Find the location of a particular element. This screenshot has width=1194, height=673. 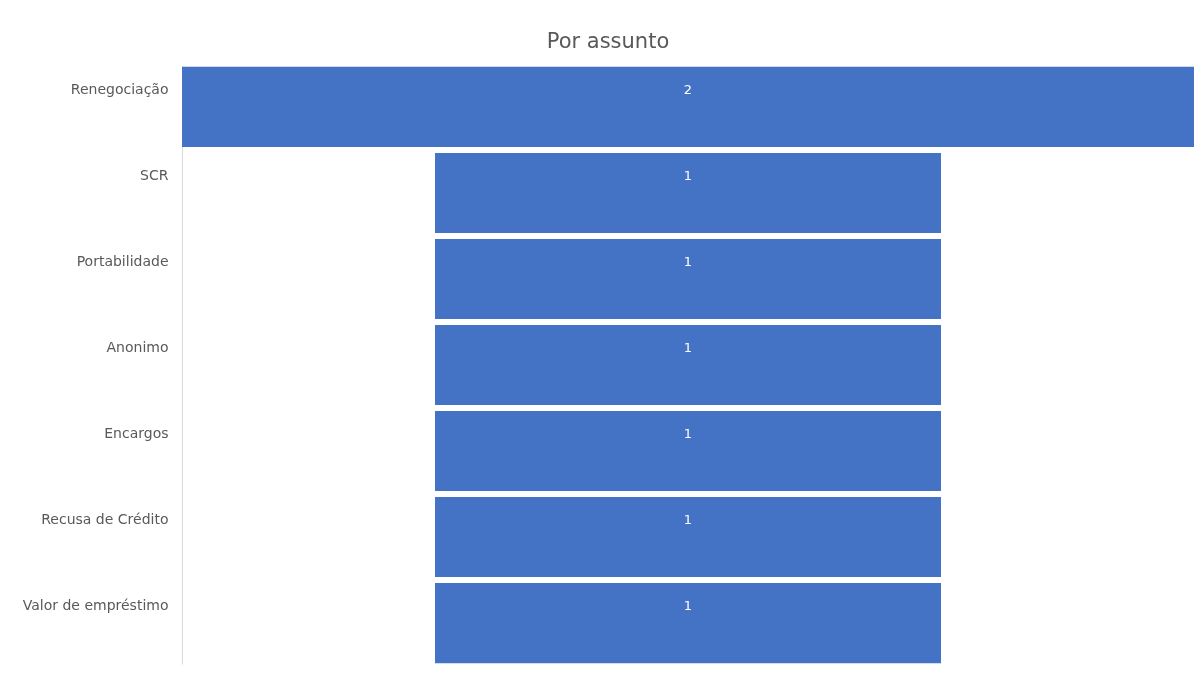

category-label: Renegociação is located at coordinates (119, 88).